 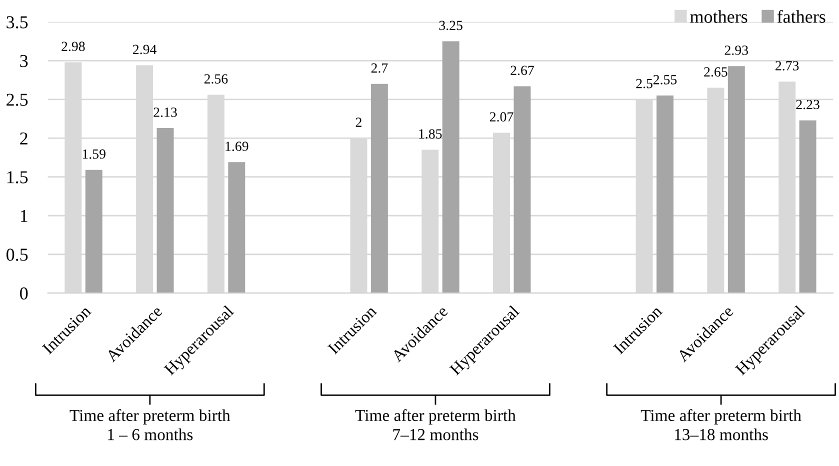 What do you see at coordinates (17, 177) in the screenshot?
I see `y-tick-label: 1.5` at bounding box center [17, 177].